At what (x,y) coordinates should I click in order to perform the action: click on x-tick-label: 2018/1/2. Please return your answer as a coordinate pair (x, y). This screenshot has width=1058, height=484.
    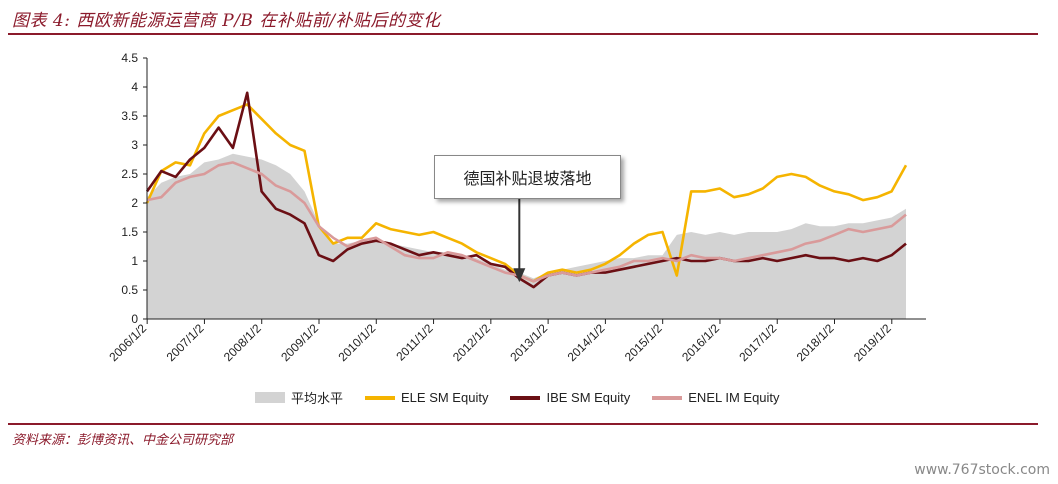
    Looking at the image, I should click on (815, 342).